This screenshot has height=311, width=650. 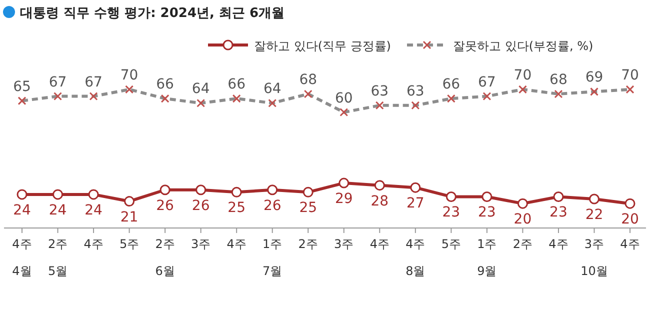 I want to click on x-tick-label: 2주 5월, so click(x=58, y=257).